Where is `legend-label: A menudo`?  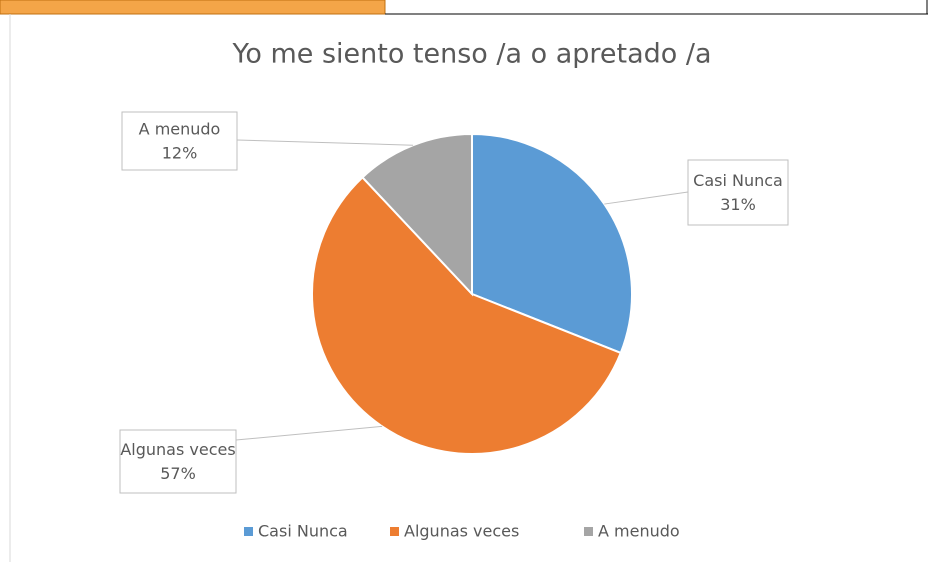
legend-label: A menudo is located at coordinates (639, 531).